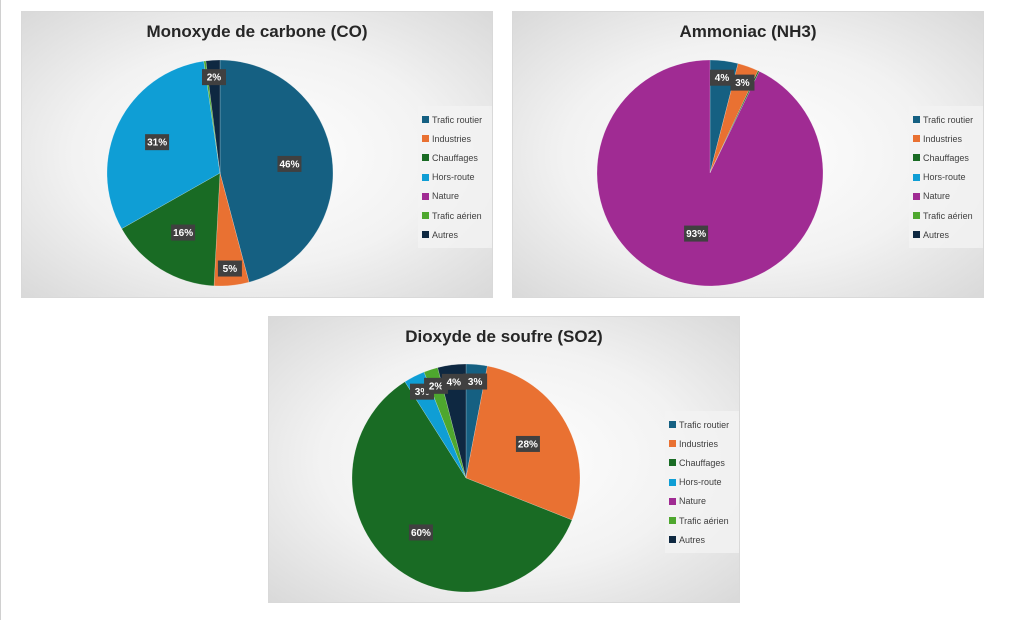 Image resolution: width=1014 pixels, height=620 pixels. What do you see at coordinates (504, 336) in the screenshot?
I see `chart-title: Dioxyde de soufre (SO2)` at bounding box center [504, 336].